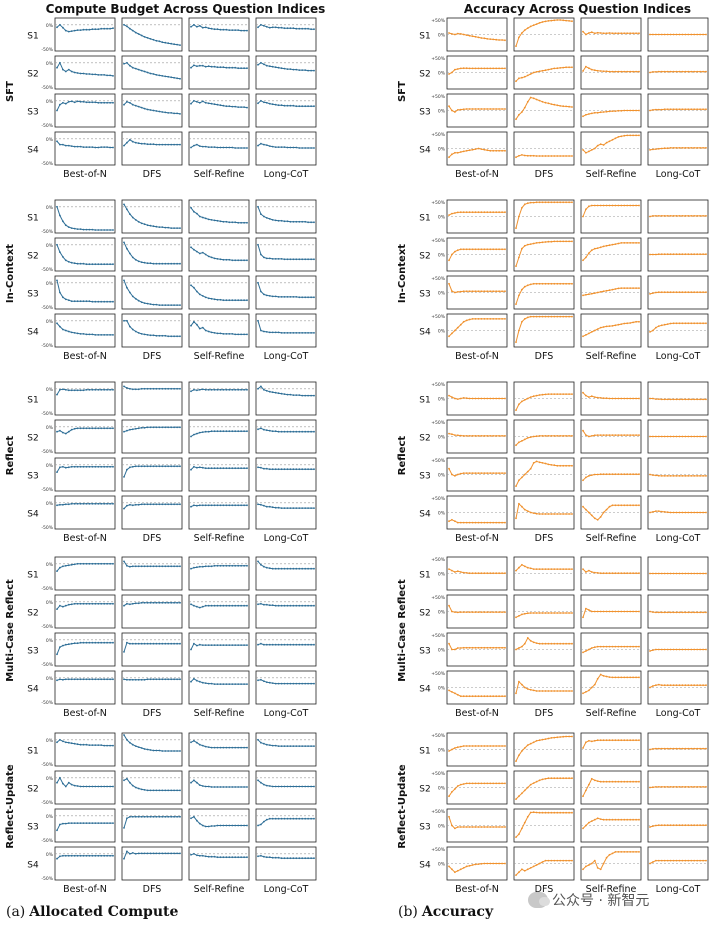 The height and width of the screenshot is (931, 720). Describe the element at coordinates (152, 687) in the screenshot. I see `subplot-panel` at that location.